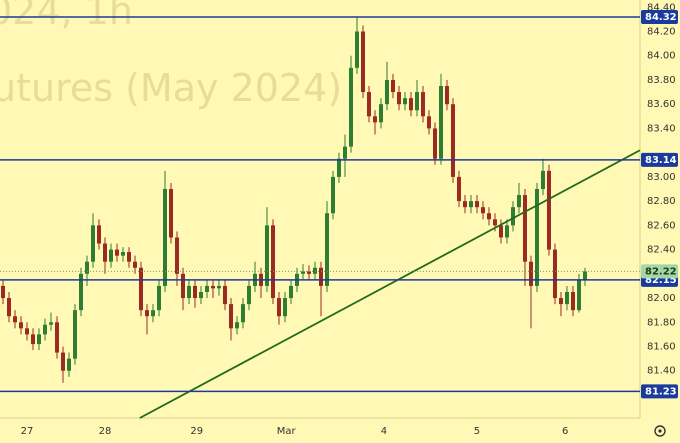  Describe the element at coordinates (27, 431) in the screenshot. I see `x-tick-label: 27` at that location.